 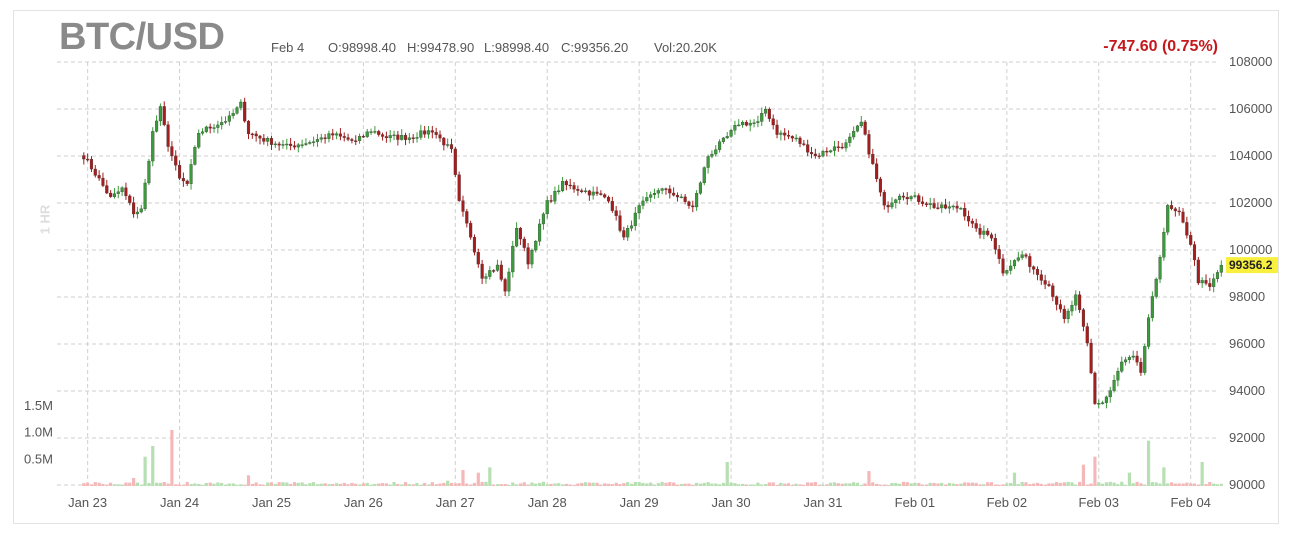 What do you see at coordinates (1250, 249) in the screenshot?
I see `y-tick-label: 100000` at bounding box center [1250, 249].